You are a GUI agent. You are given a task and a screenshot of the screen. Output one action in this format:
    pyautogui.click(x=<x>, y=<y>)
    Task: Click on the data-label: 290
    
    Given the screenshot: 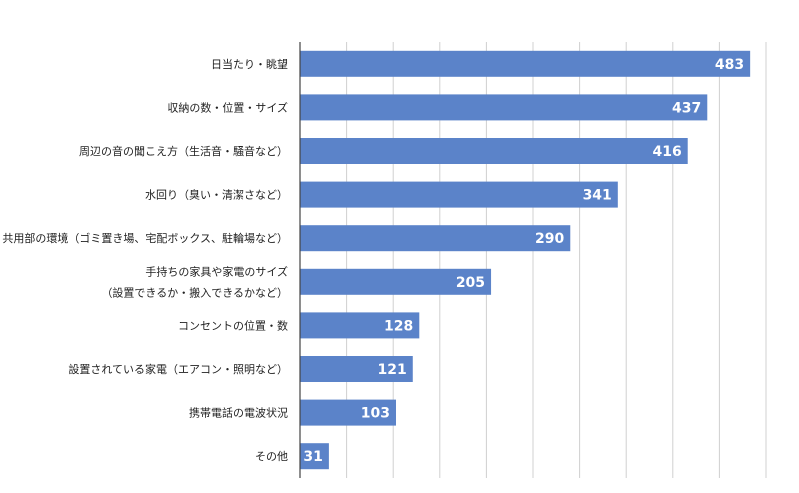 What is the action you would take?
    pyautogui.click(x=549, y=239)
    